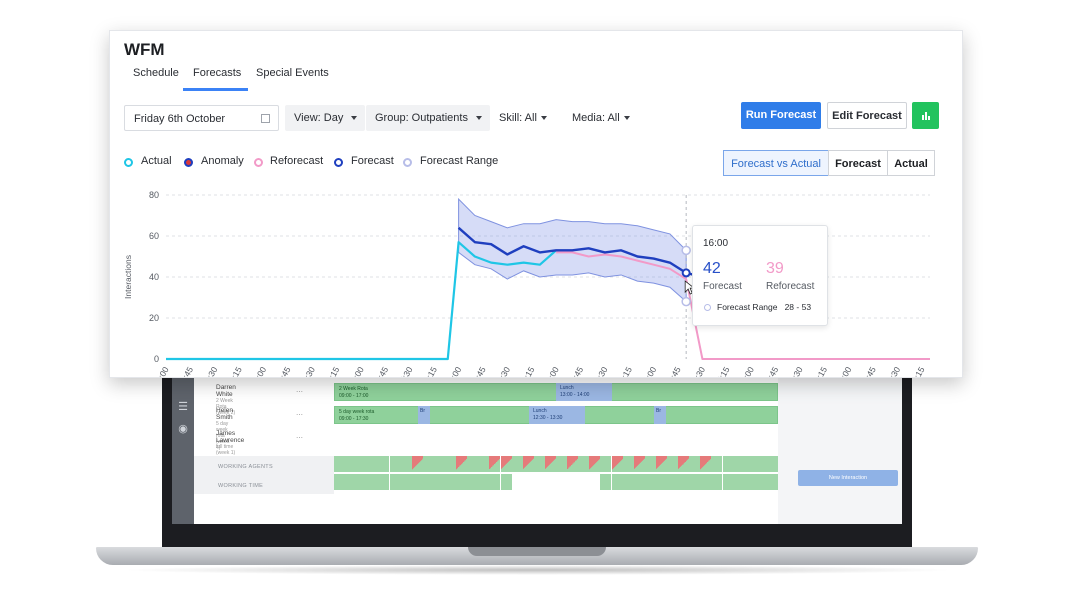  What do you see at coordinates (697, 371) in the screenshot?
I see `x-tick-label: 16:30` at bounding box center [697, 371].